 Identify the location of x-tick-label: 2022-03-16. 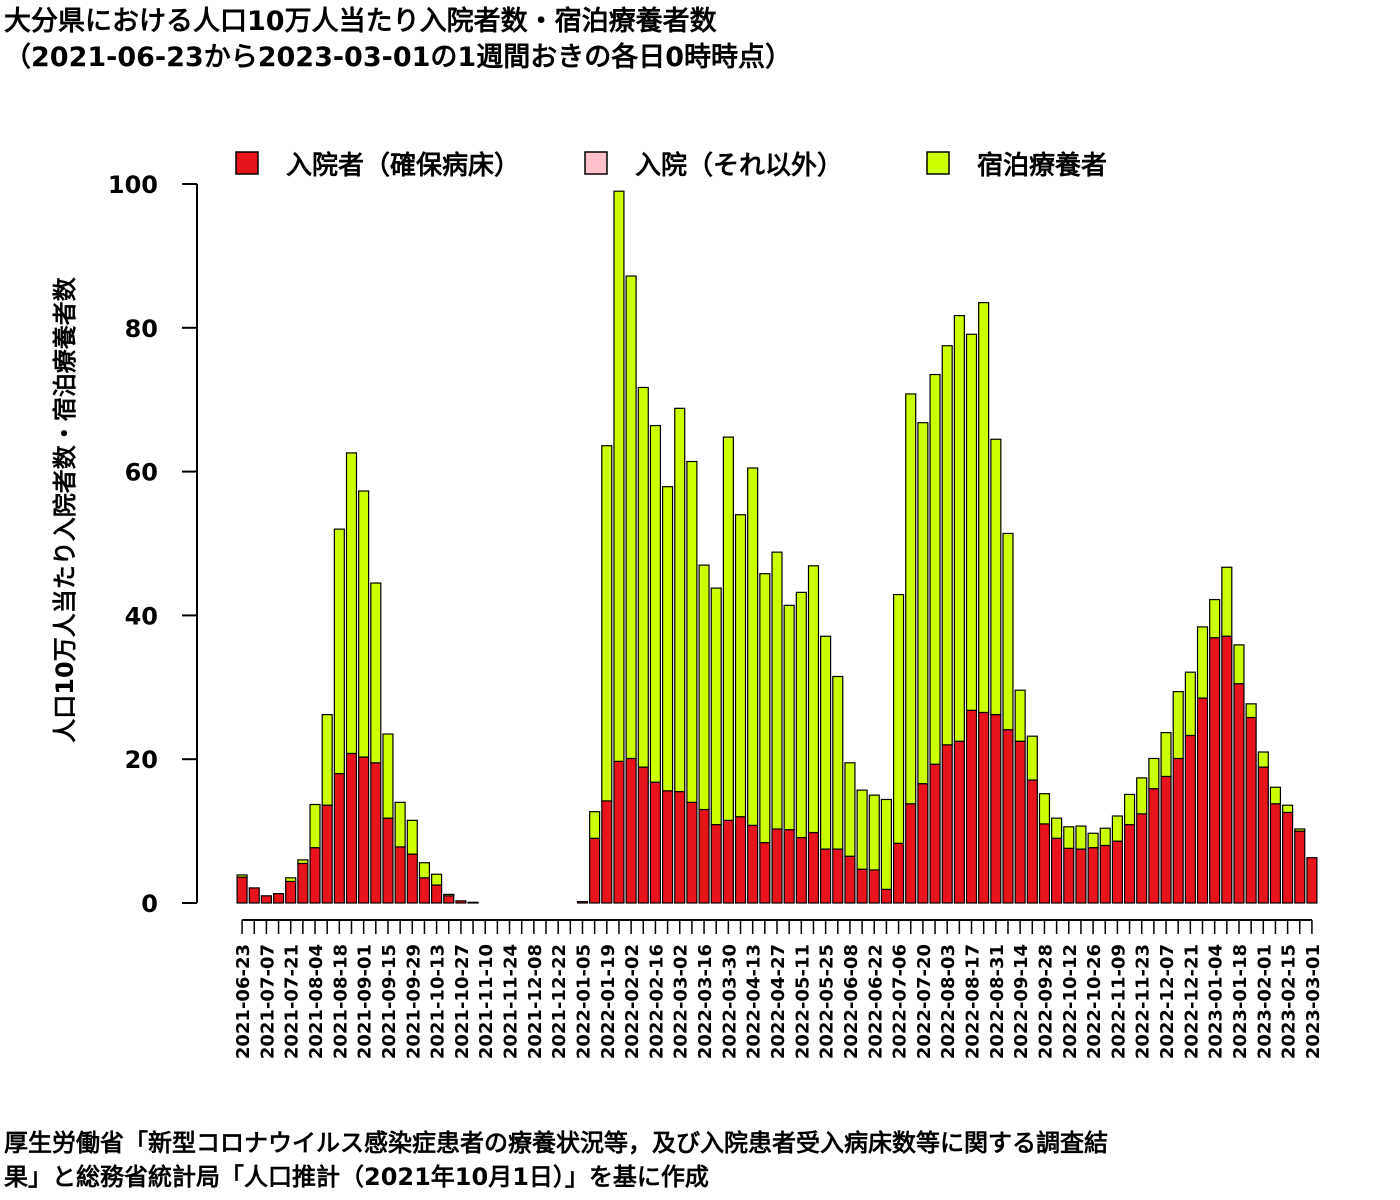
(705, 1001).